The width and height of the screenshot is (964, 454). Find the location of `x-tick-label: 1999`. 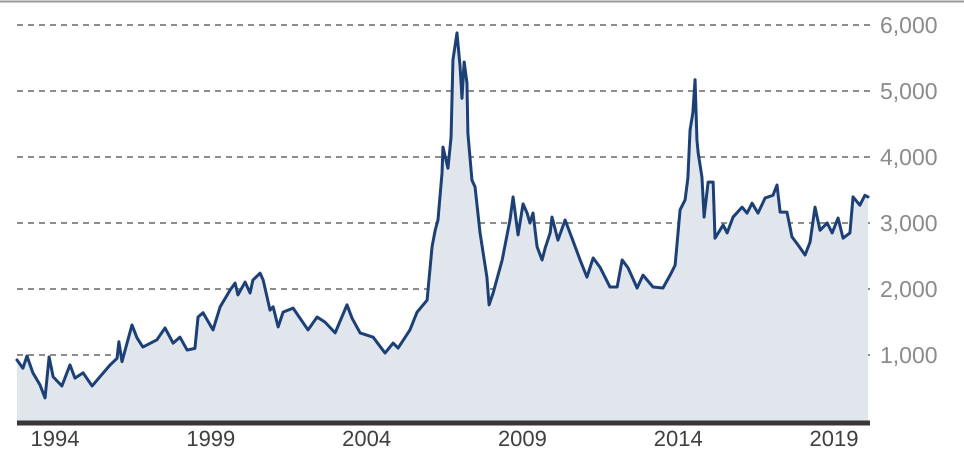

x-tick-label: 1999 is located at coordinates (211, 438).